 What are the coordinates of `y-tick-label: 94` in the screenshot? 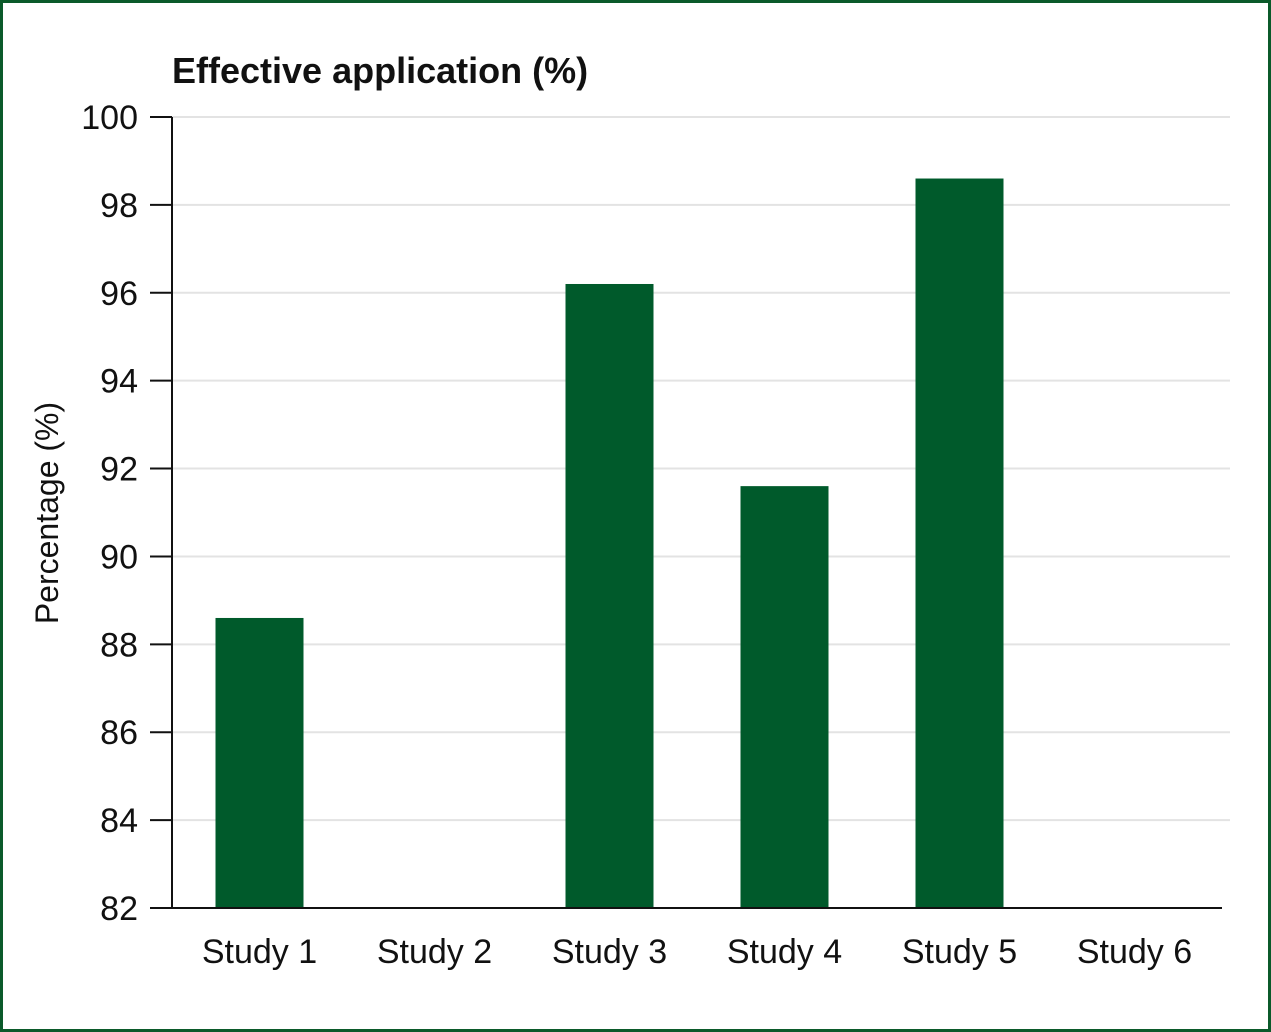 It's located at (119, 382).